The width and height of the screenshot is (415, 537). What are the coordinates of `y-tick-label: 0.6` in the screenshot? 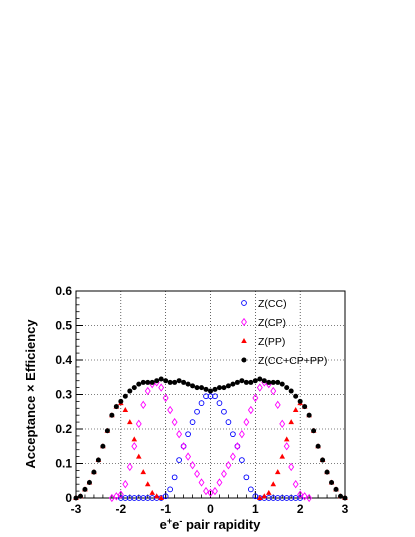 It's located at (63, 291).